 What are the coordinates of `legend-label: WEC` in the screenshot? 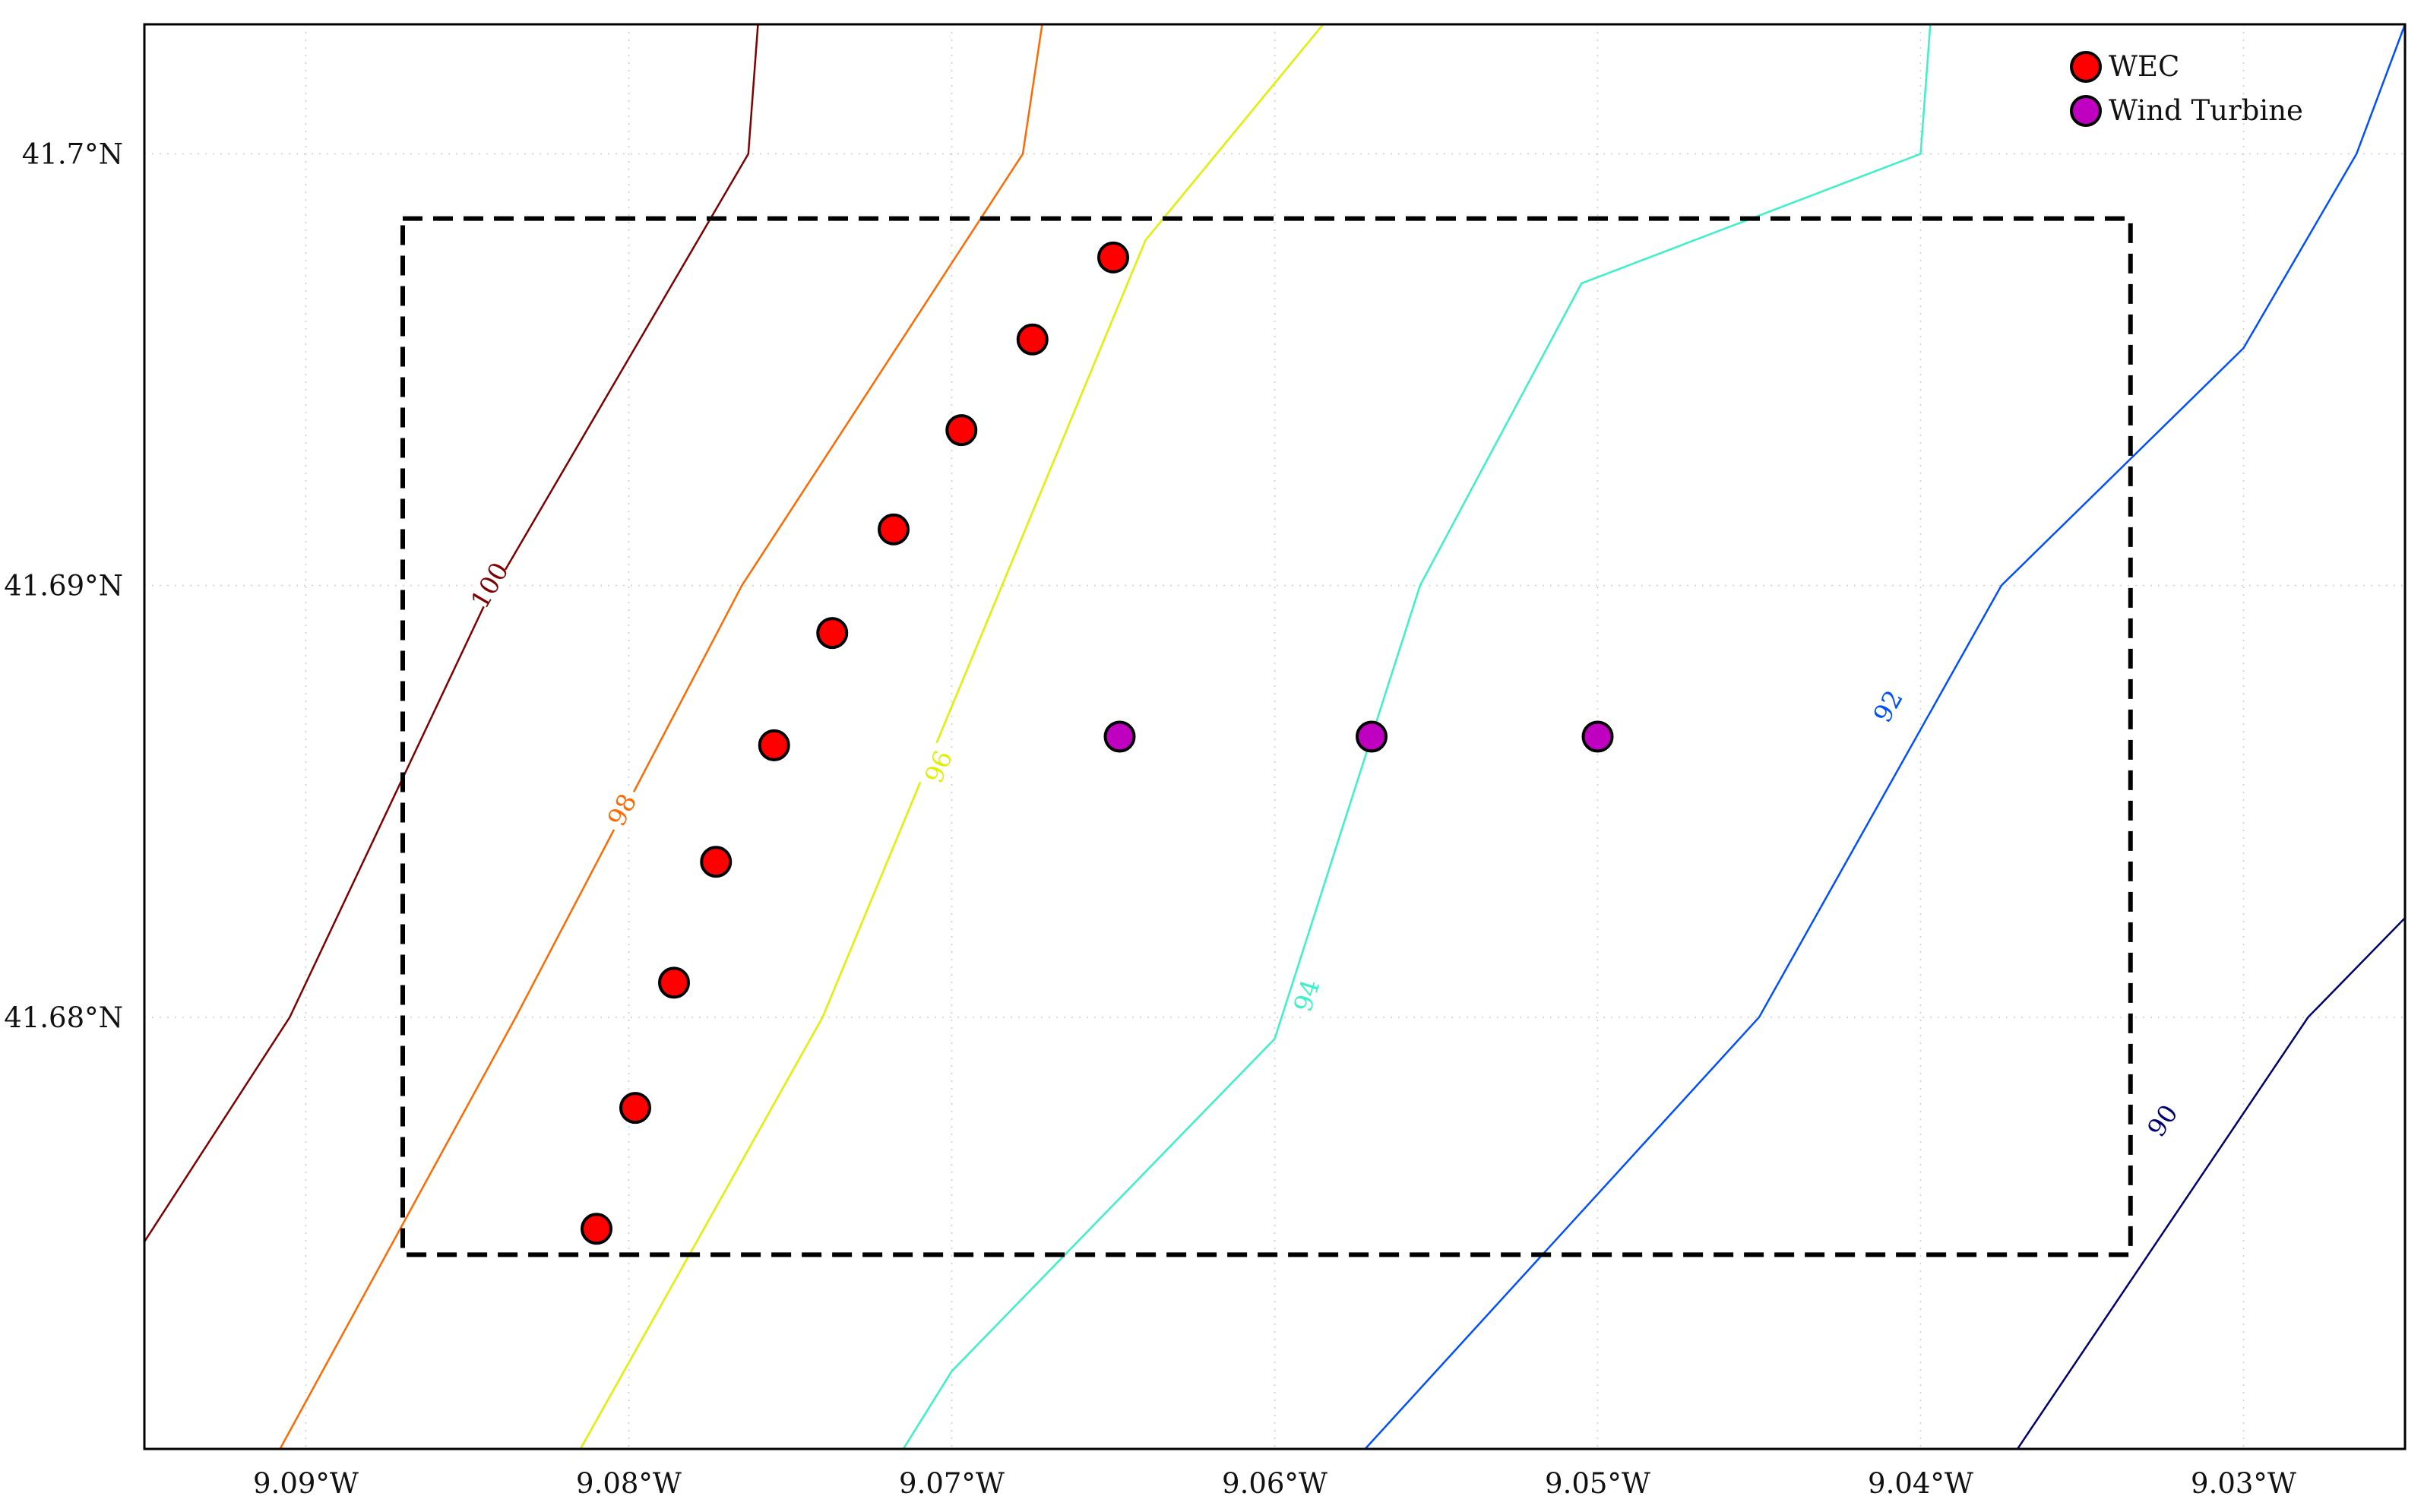 It's located at (2144, 66).